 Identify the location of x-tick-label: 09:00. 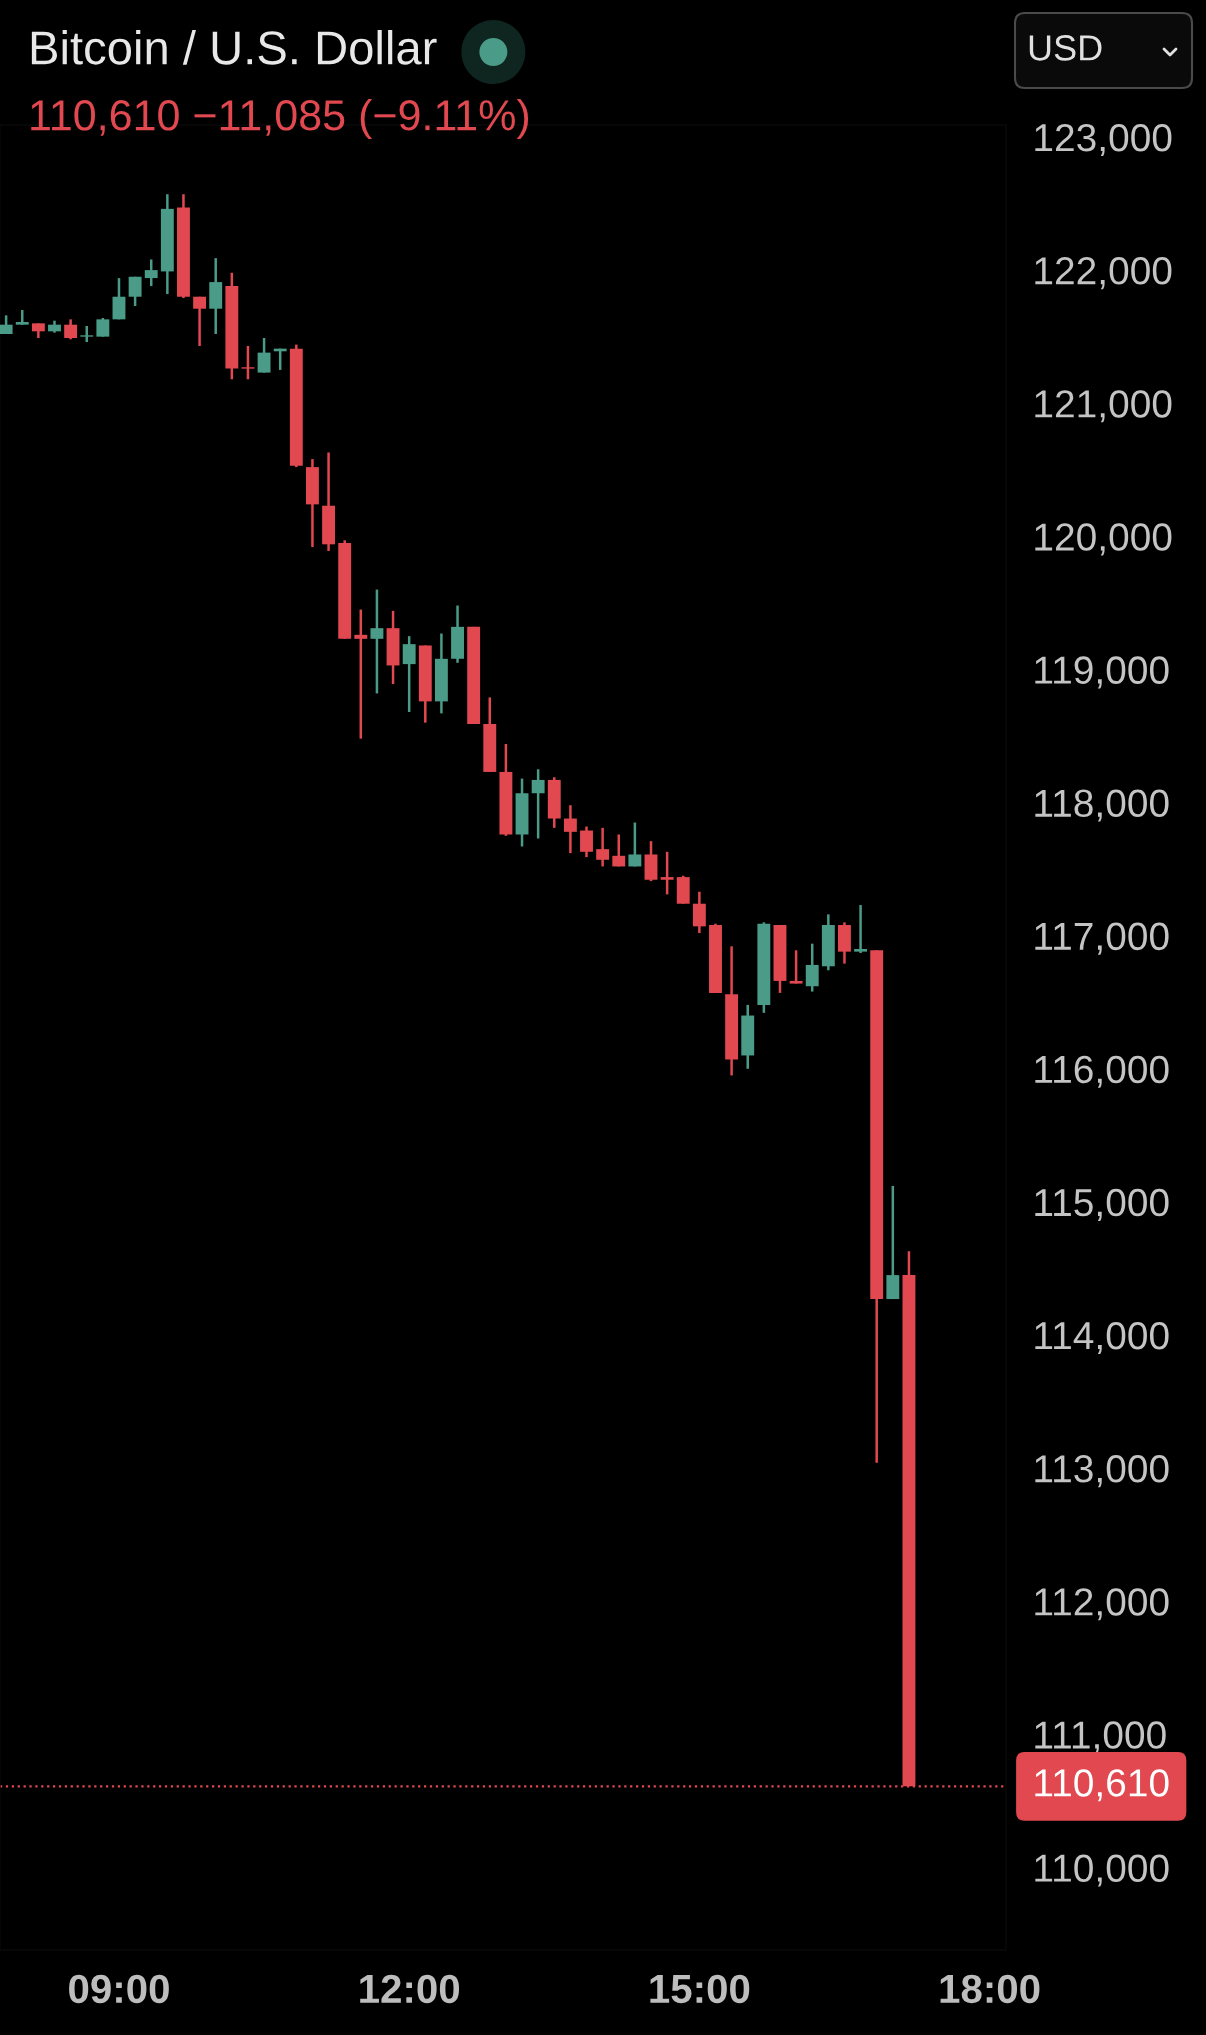
(119, 1989).